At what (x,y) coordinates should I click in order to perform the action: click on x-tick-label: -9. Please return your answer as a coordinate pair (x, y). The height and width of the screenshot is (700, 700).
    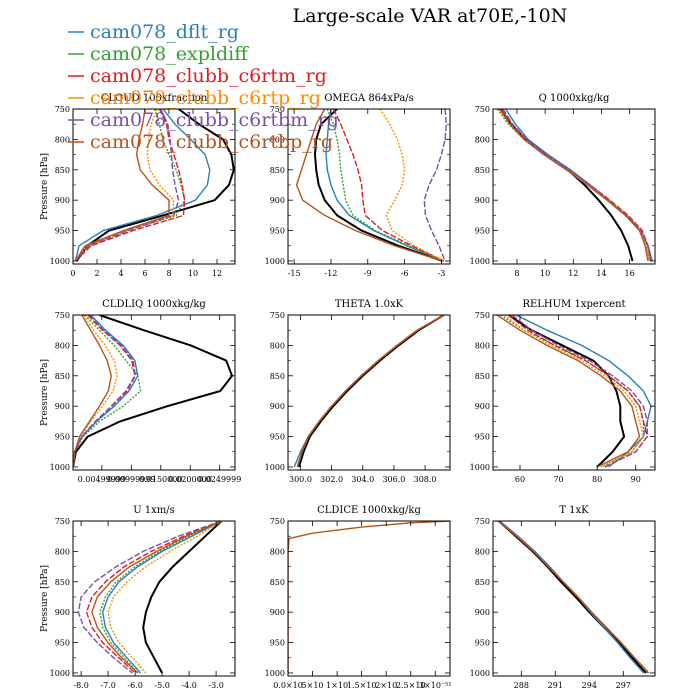
    Looking at the image, I should click on (368, 273).